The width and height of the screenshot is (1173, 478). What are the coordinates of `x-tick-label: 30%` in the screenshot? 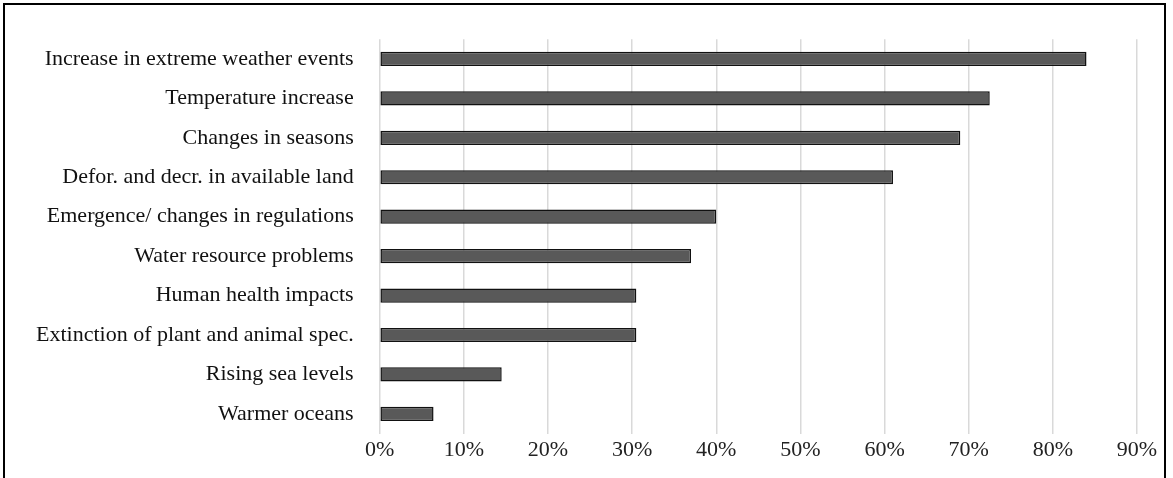 It's located at (632, 448).